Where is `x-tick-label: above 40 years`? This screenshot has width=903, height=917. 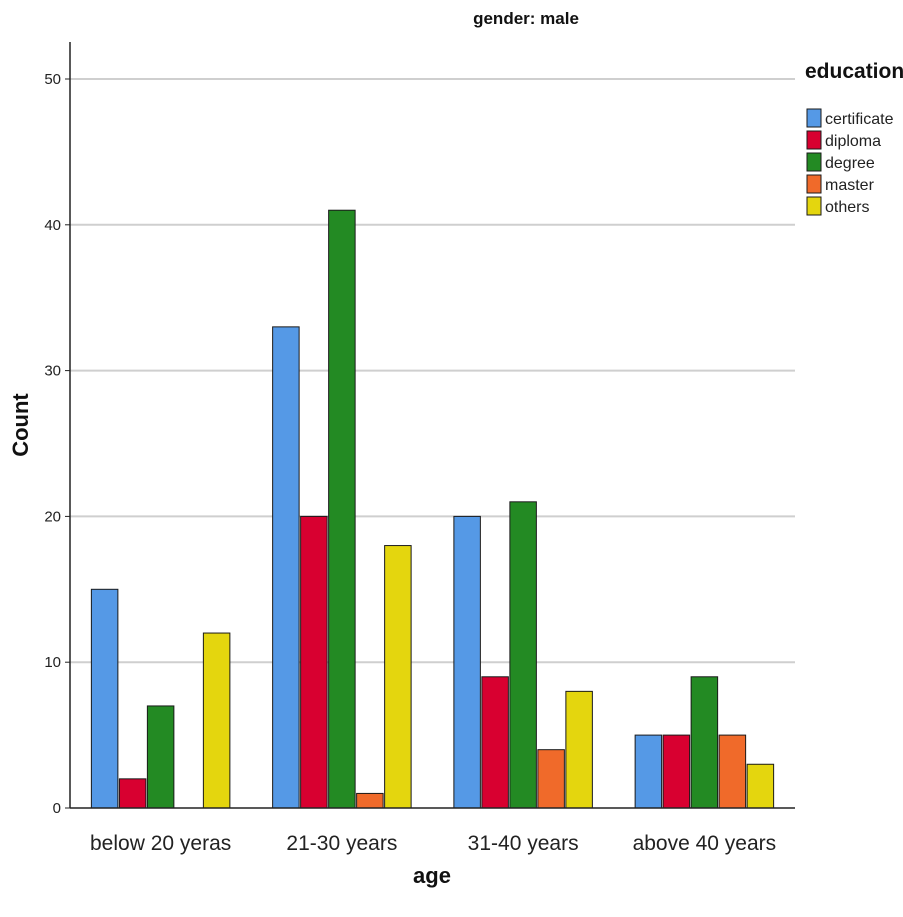 x-tick-label: above 40 years is located at coordinates (705, 843).